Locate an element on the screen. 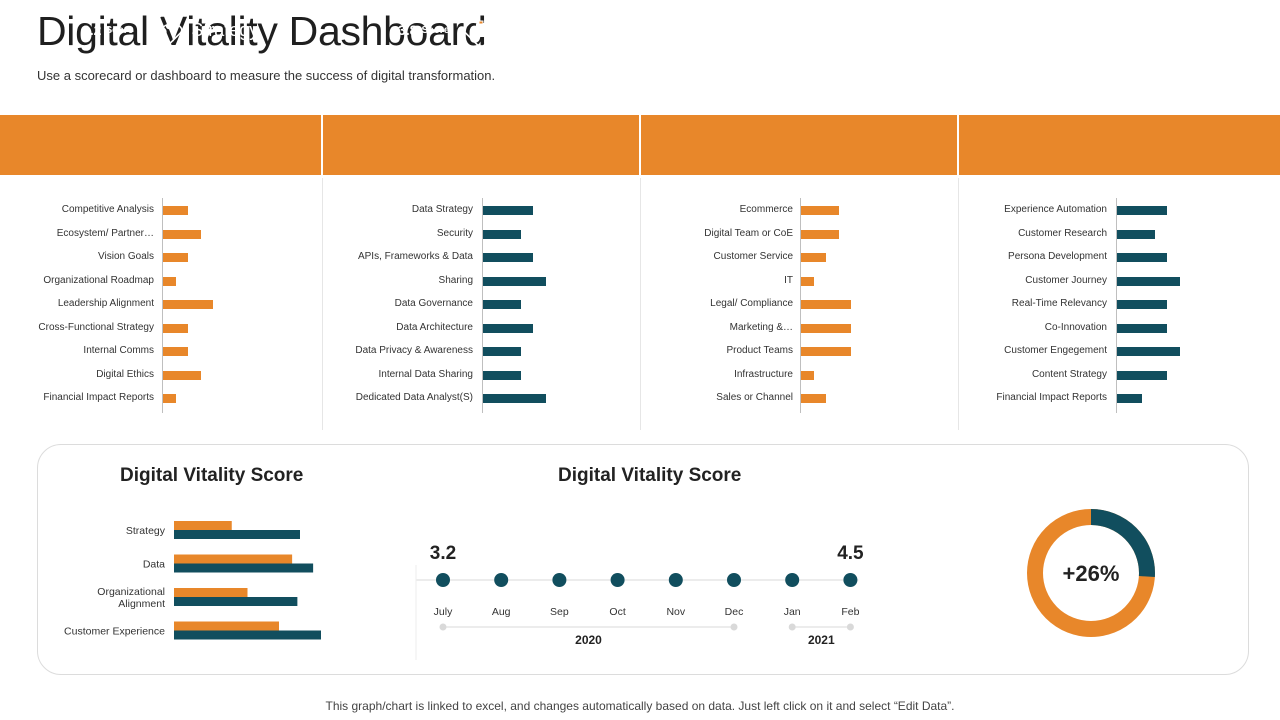 This screenshot has height=720, width=1280. bar-category-label: Vision Goals is located at coordinates (126, 256).